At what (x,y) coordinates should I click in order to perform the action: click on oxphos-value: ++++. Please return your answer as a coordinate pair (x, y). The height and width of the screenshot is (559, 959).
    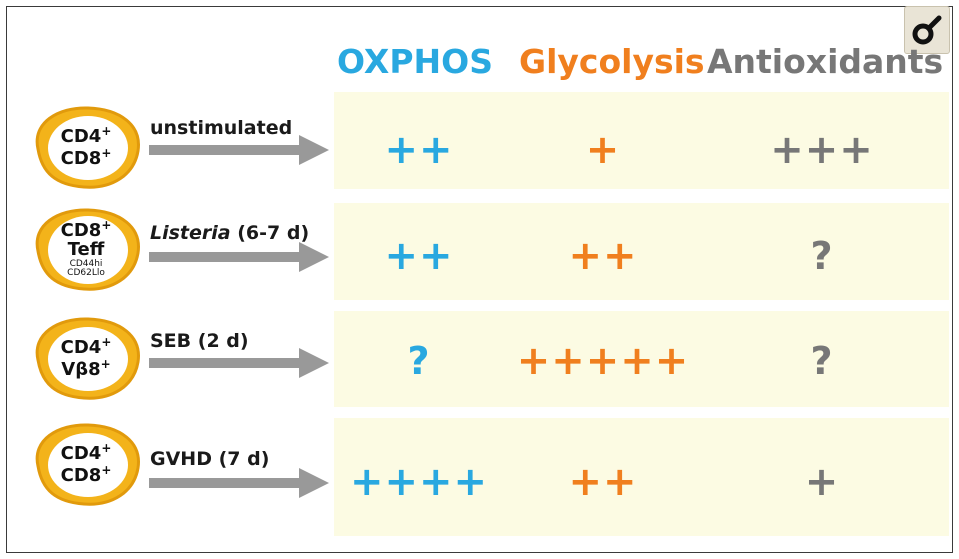
    Looking at the image, I should click on (419, 482).